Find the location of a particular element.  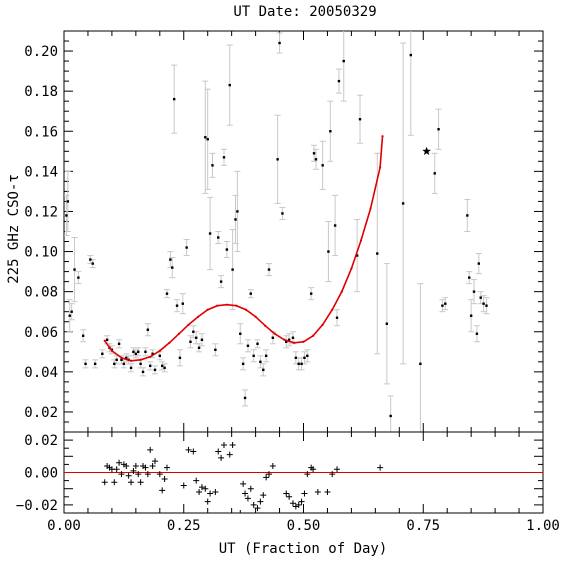

top-y-tick-label: 0.12 is located at coordinates (41, 212).